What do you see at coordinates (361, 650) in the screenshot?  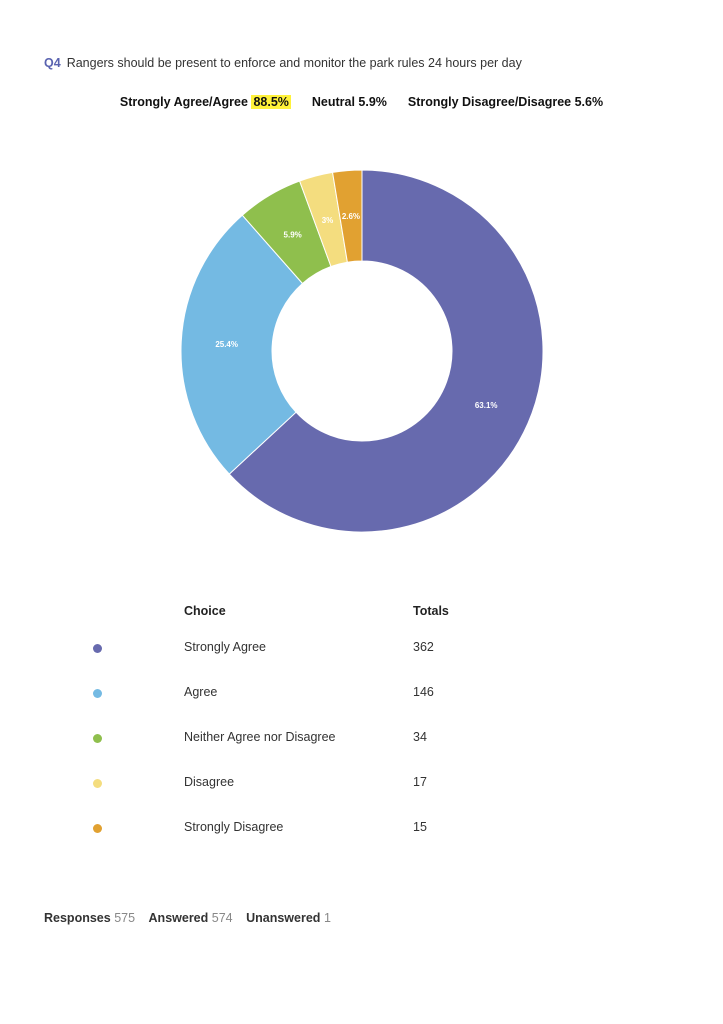 I see `table-row: Strongly Agree 362` at bounding box center [361, 650].